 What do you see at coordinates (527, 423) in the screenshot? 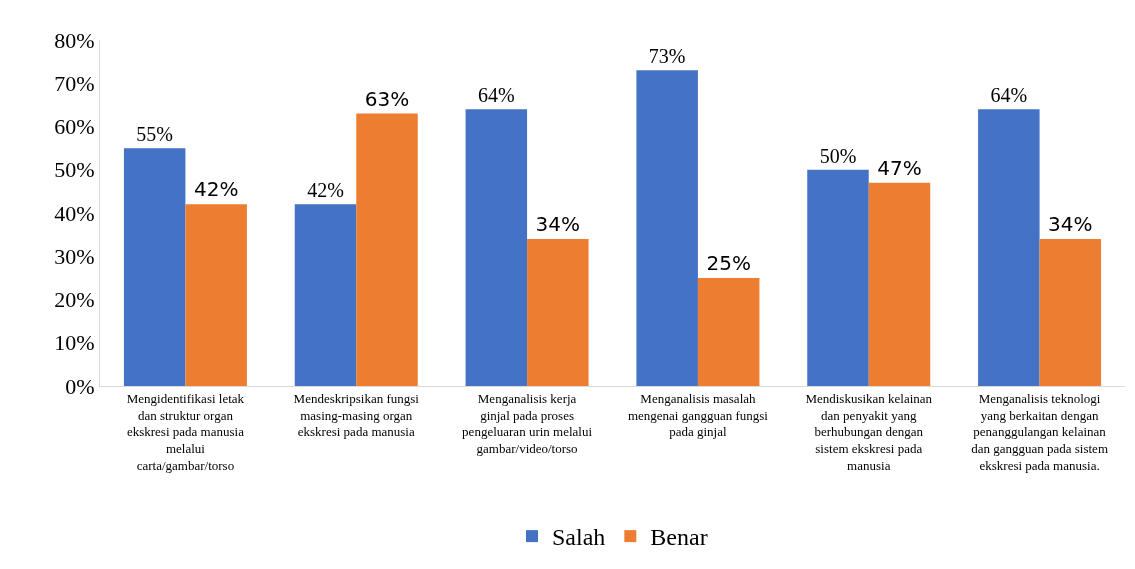
I see `x-tick-label: Menganalisis kerja ginjal pada proses pengeluaran urin melalui gambar/video/torso` at bounding box center [527, 423].